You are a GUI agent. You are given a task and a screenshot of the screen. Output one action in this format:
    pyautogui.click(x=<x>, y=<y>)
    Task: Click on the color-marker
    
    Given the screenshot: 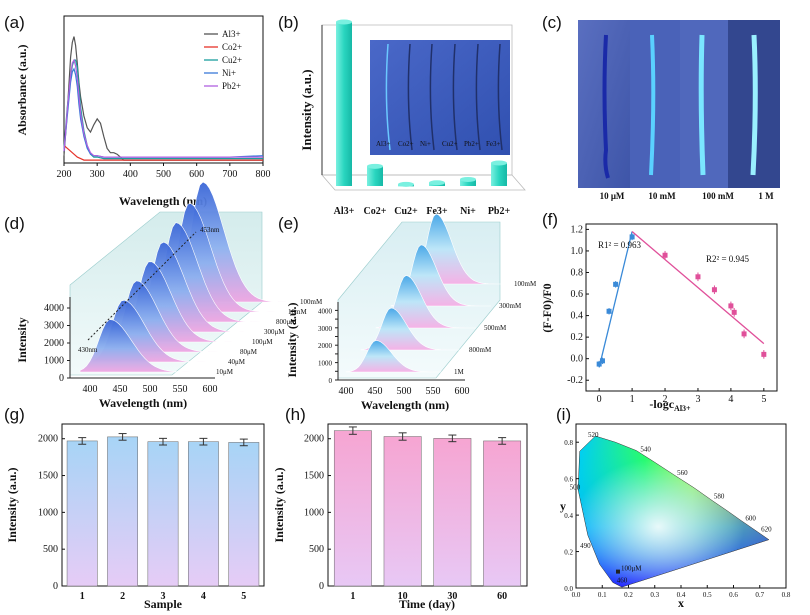 What is the action you would take?
    pyautogui.click(x=618, y=571)
    